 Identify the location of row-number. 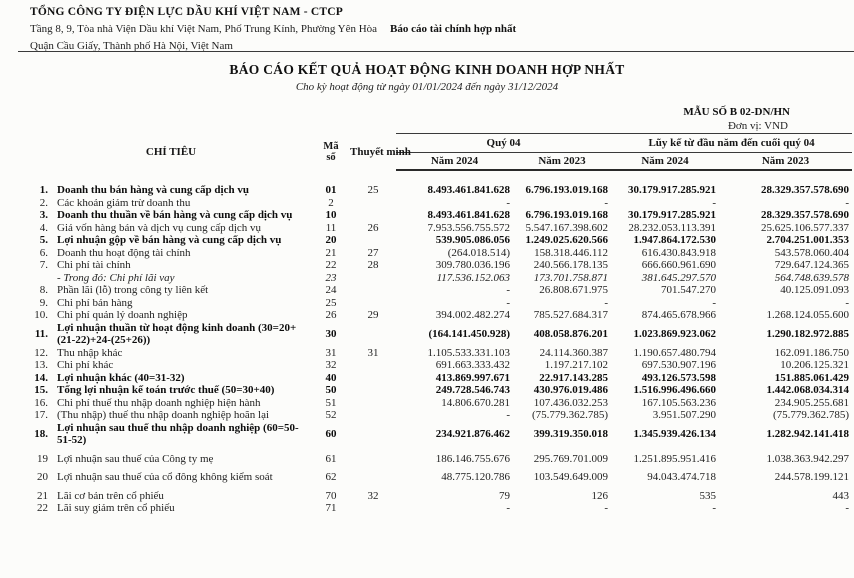
(42, 278).